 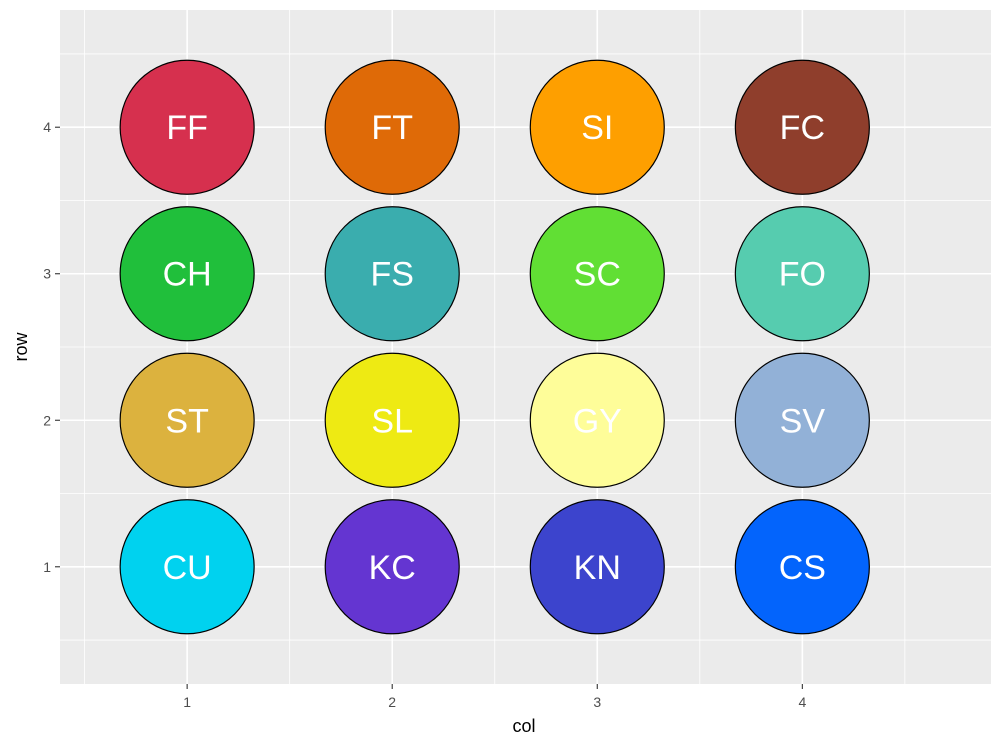 I want to click on y-tick-label: 1, so click(x=47, y=567).